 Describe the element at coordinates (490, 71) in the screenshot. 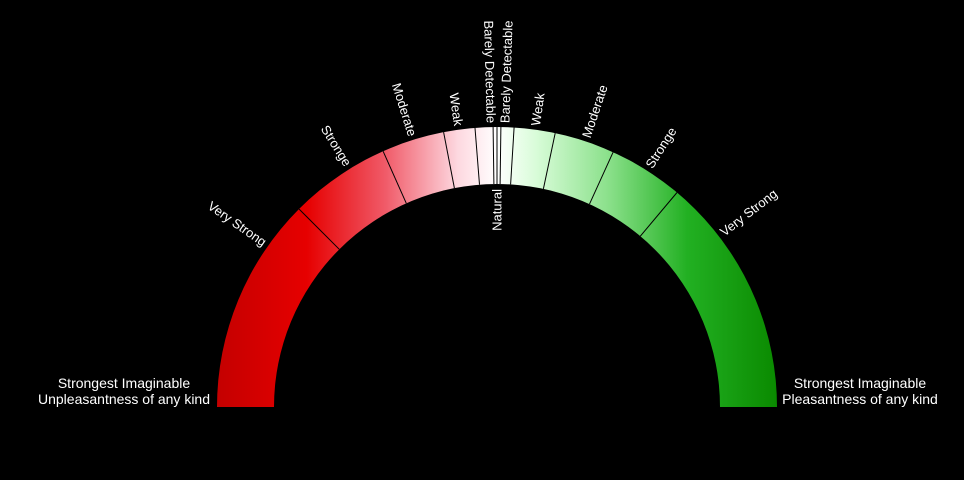

I see `label-left-barely-detectable: Barely Detectable` at that location.